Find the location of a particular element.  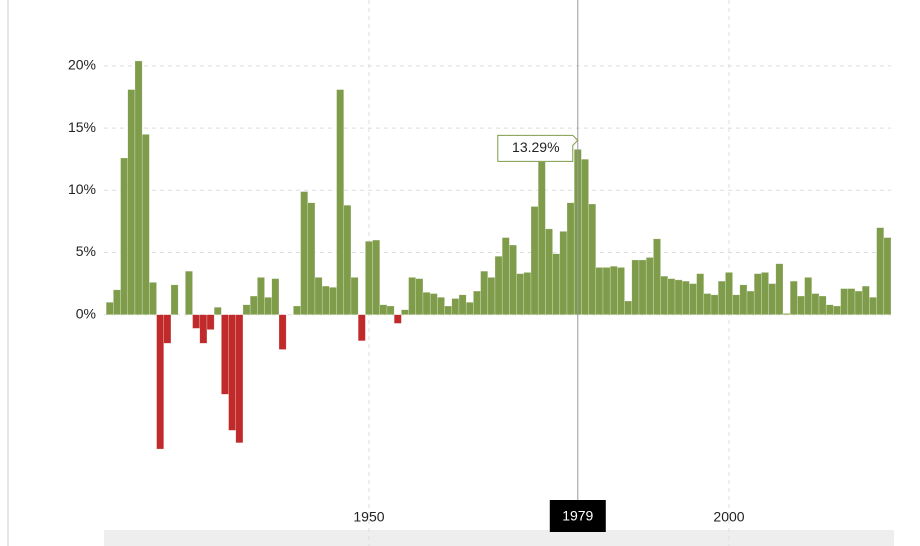

tooltip-box is located at coordinates (538, 148).